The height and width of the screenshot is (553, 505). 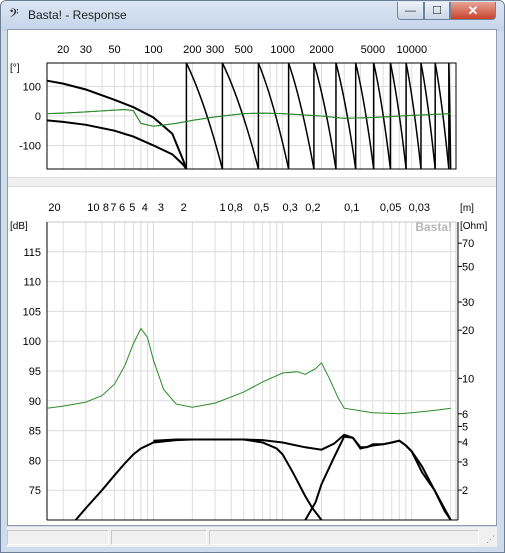 What do you see at coordinates (465, 463) in the screenshot?
I see `ohm-tick-label: 3` at bounding box center [465, 463].